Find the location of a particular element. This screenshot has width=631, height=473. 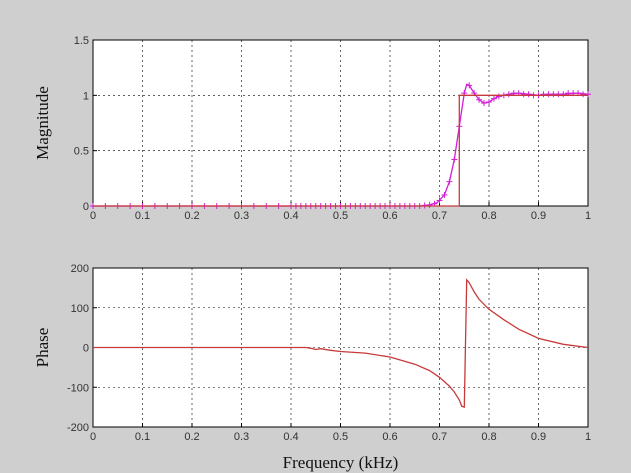

phase-x-tick-label: 0.4 is located at coordinates (290, 437).